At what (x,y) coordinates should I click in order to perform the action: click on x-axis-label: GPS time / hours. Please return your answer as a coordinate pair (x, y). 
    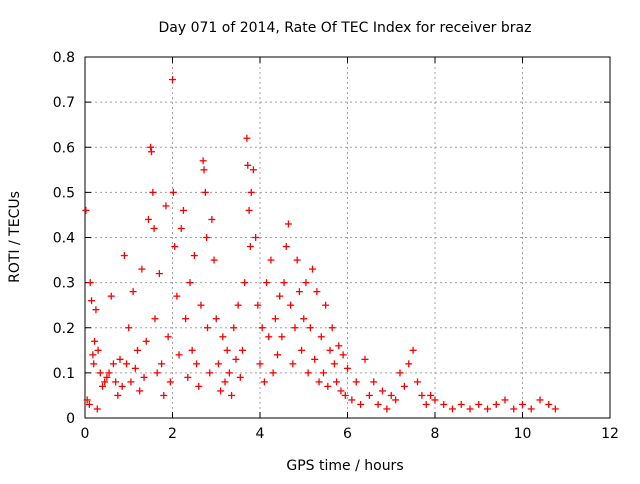
    Looking at the image, I should click on (344, 466).